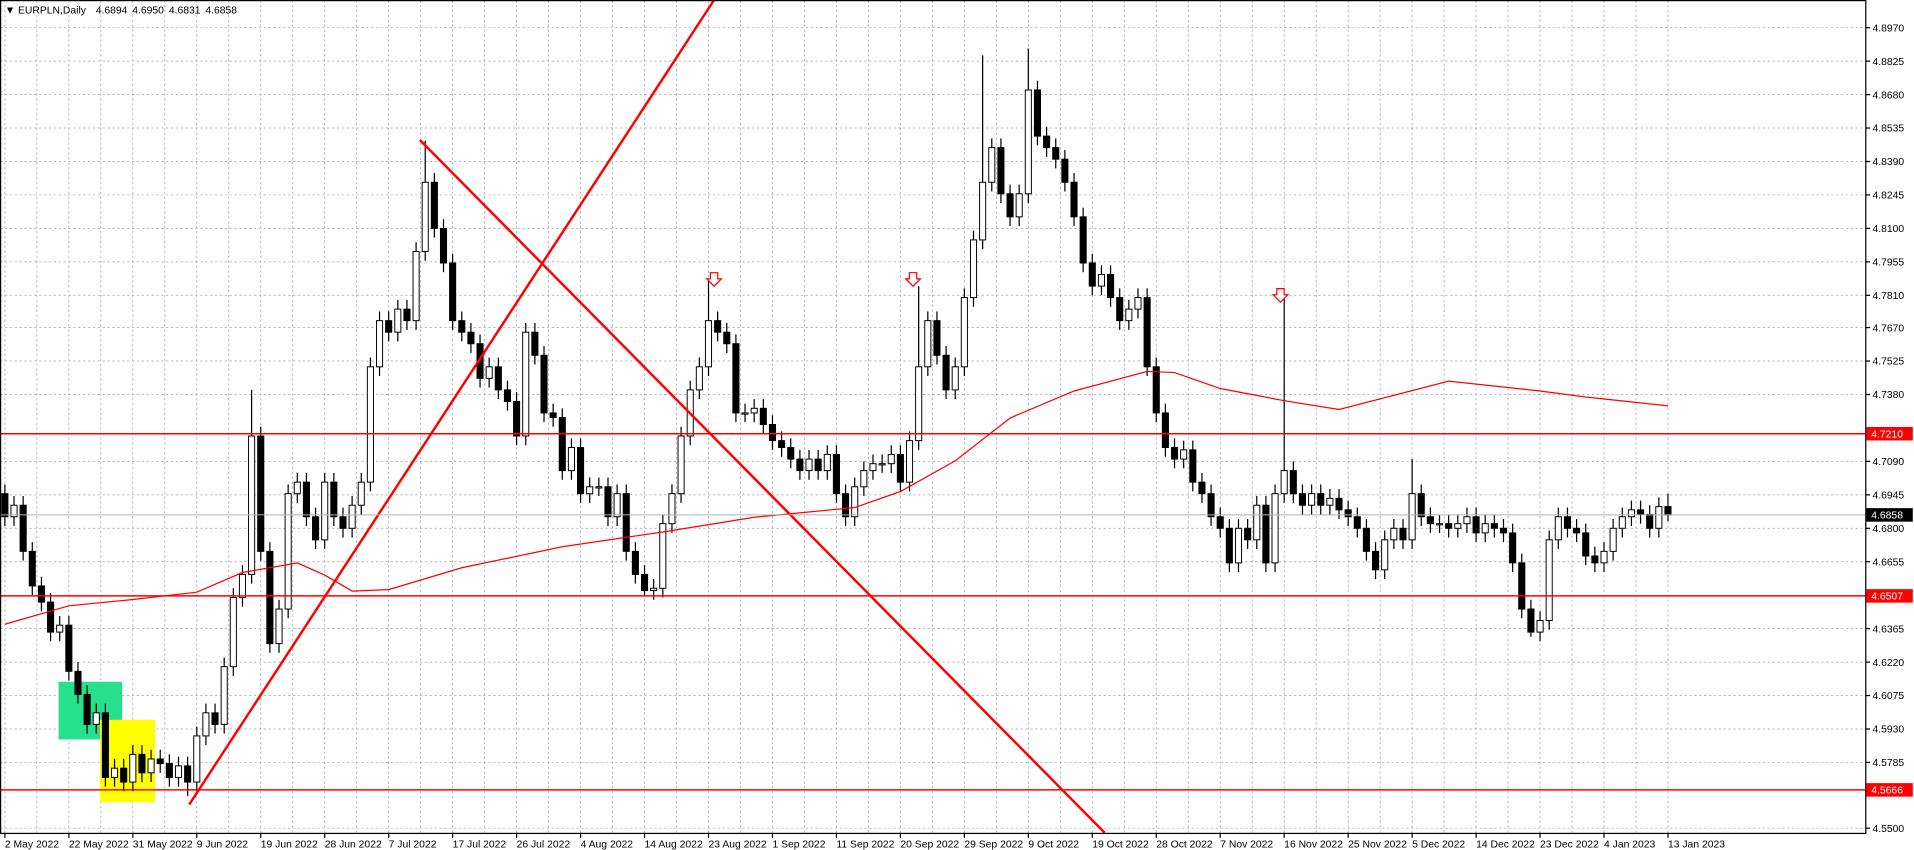  What do you see at coordinates (1888, 696) in the screenshot?
I see `y-tick-label: 4.6075` at bounding box center [1888, 696].